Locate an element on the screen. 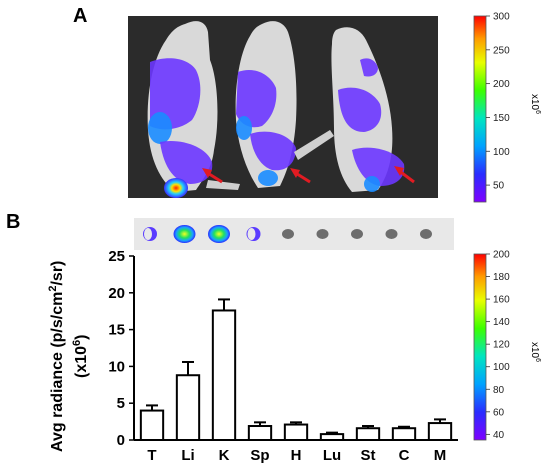  organ-C is located at coordinates (391, 234).